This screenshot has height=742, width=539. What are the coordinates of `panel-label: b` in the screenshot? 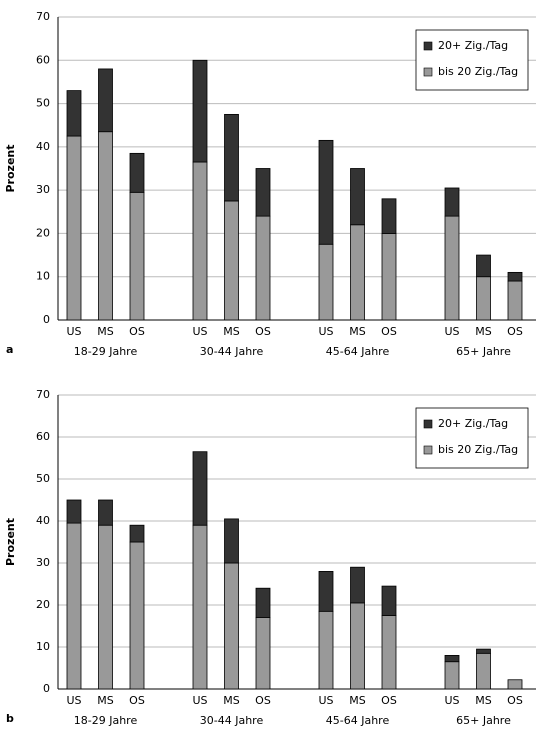 It's located at (10, 718).